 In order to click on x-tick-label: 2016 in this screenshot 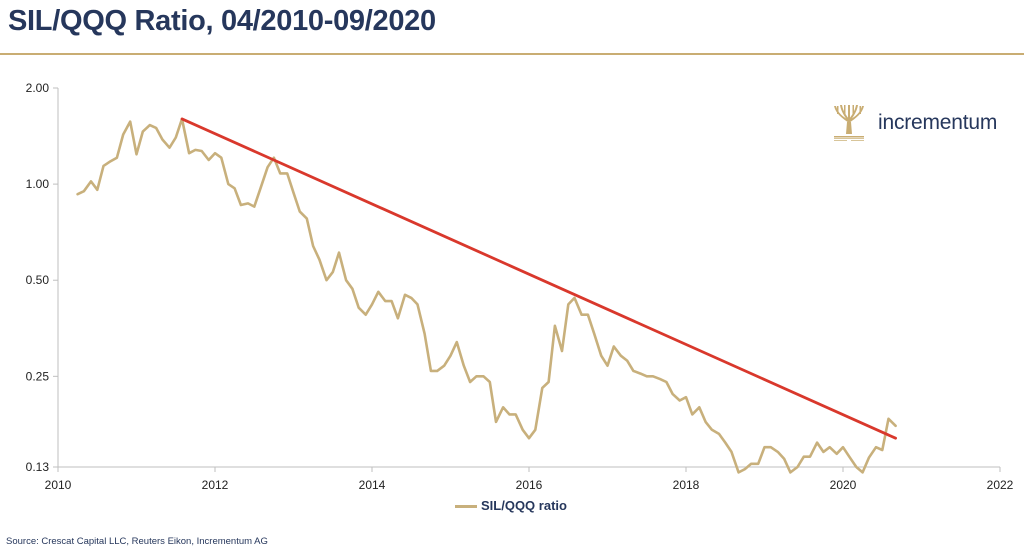, I will do `click(529, 485)`.